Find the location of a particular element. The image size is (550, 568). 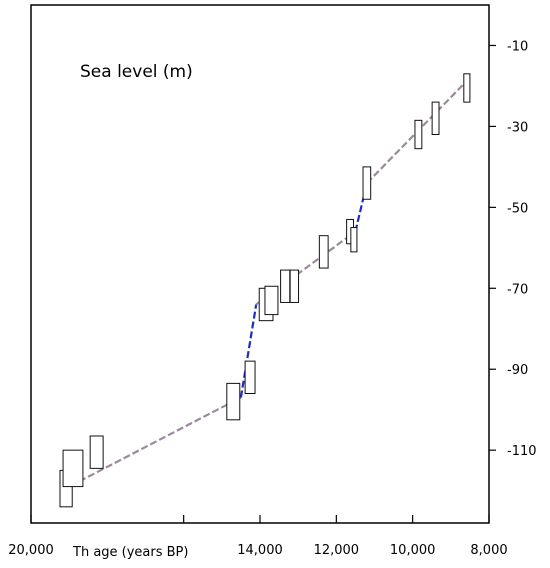

chart-title: Sea level (m) is located at coordinates (136, 72).